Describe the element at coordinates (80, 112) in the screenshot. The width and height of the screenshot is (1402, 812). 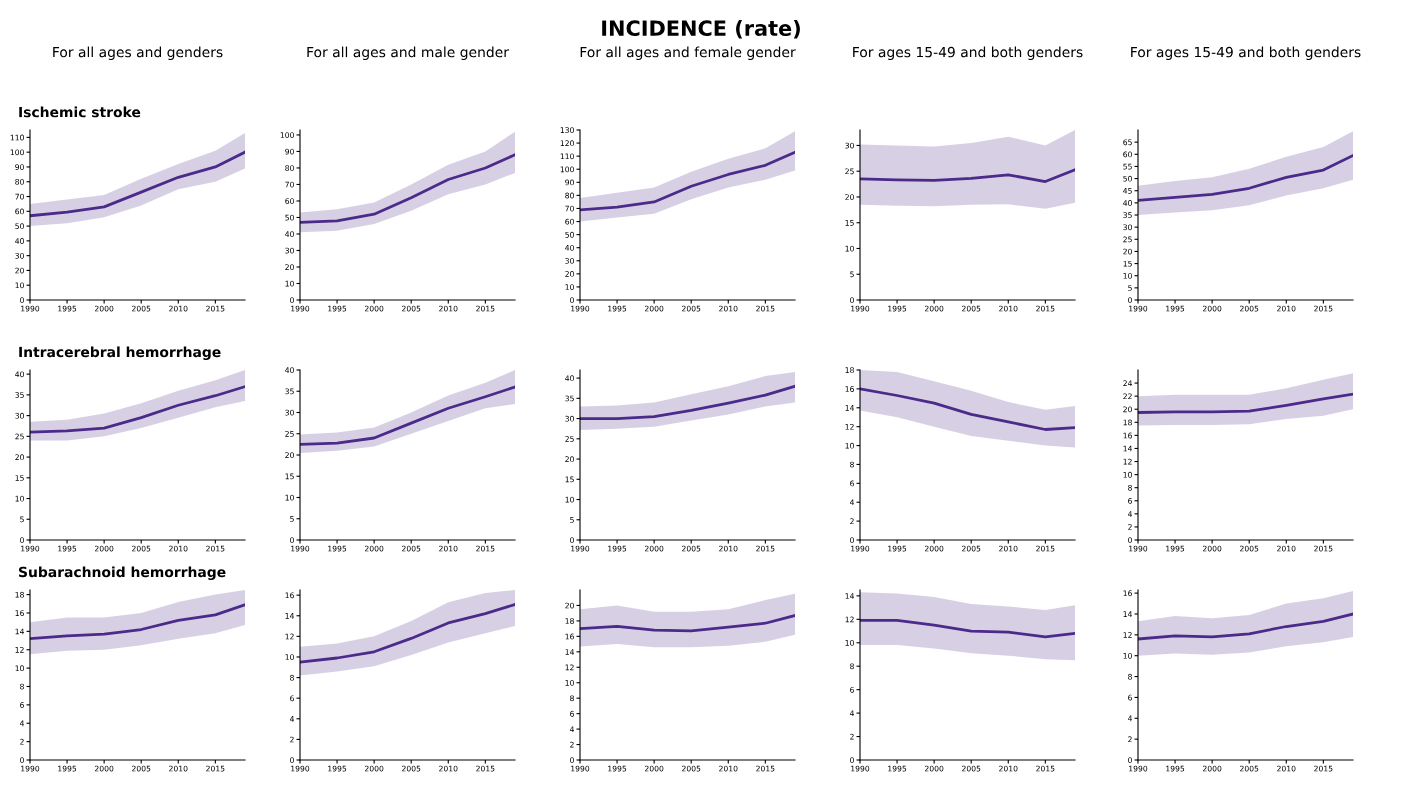
I see `chart-subtitle: Ischemic stroke` at that location.